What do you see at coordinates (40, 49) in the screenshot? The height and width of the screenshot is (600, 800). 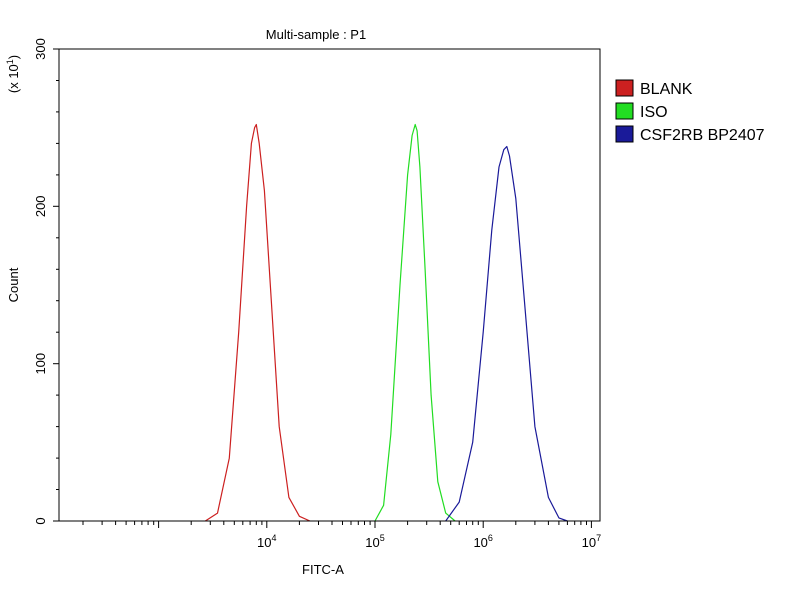 I see `y-tick-label: 300` at bounding box center [40, 49].